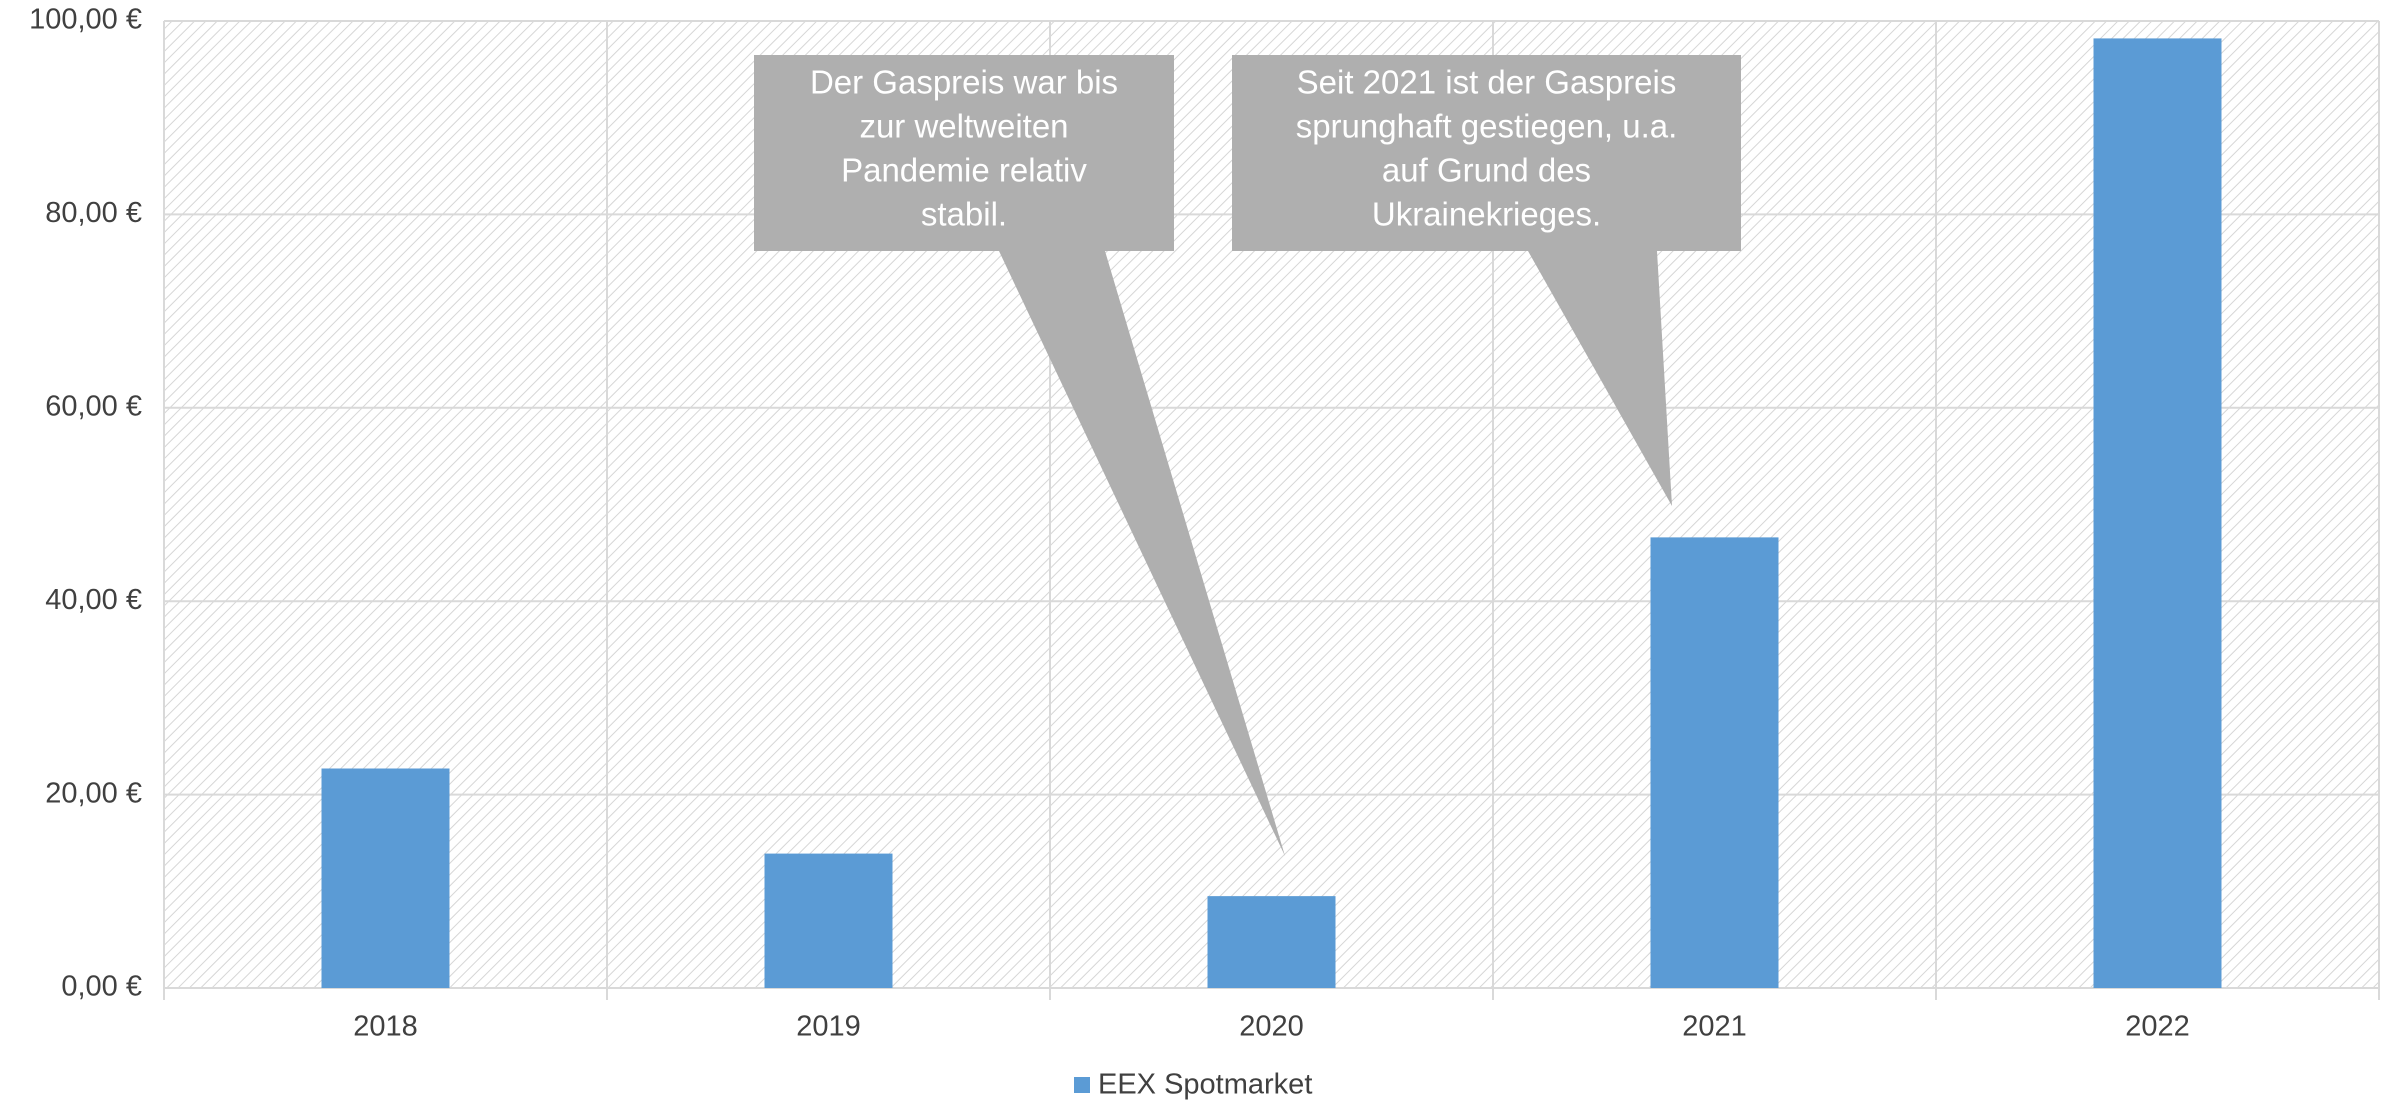 This screenshot has width=2384, height=1101. Describe the element at coordinates (93, 793) in the screenshot. I see `y-tick-label: 20,00 €` at that location.